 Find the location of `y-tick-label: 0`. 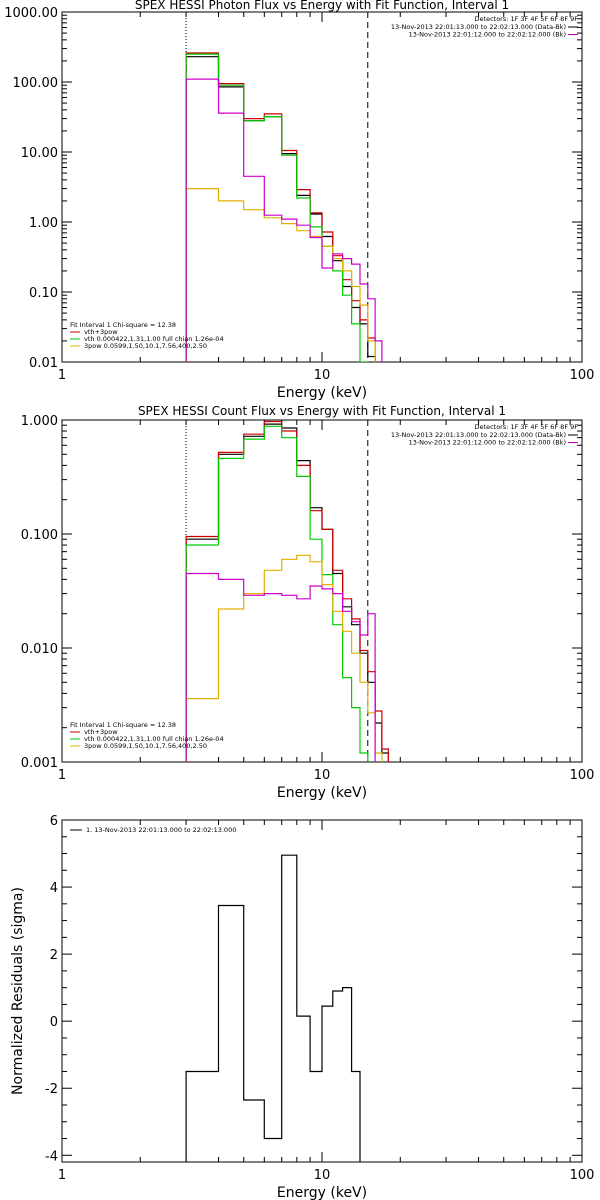

y-tick-label: 0 is located at coordinates (54, 1022).